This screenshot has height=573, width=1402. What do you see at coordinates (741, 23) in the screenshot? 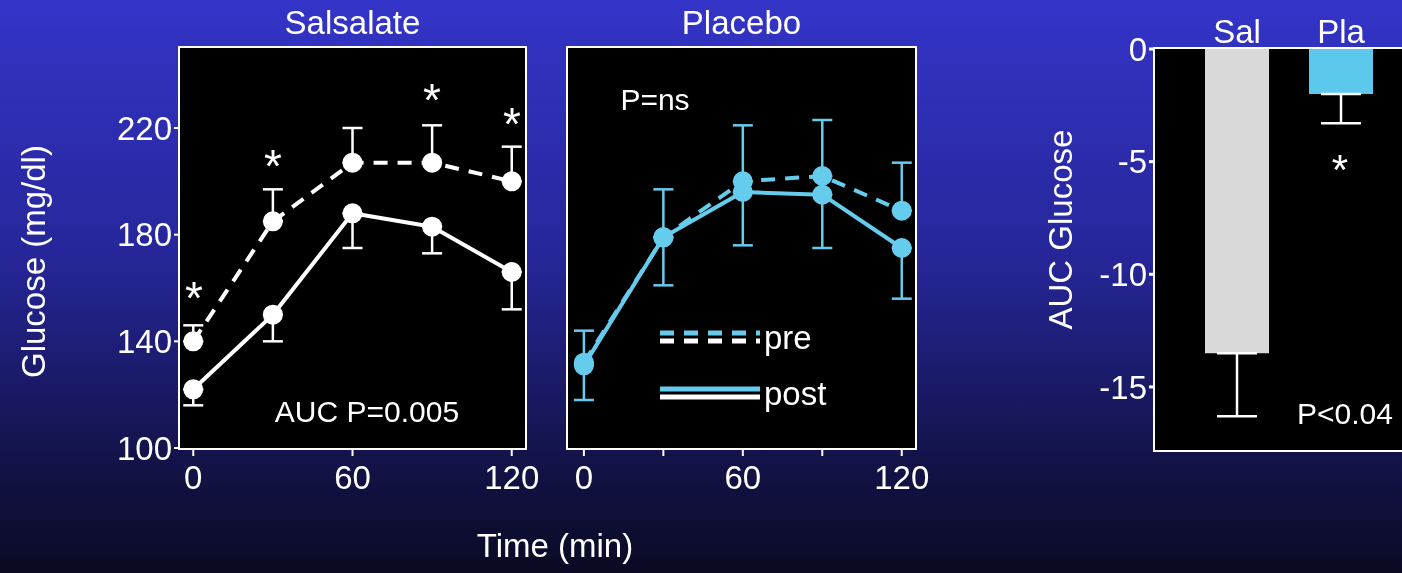
I see `chart-title: Placebo` at bounding box center [741, 23].